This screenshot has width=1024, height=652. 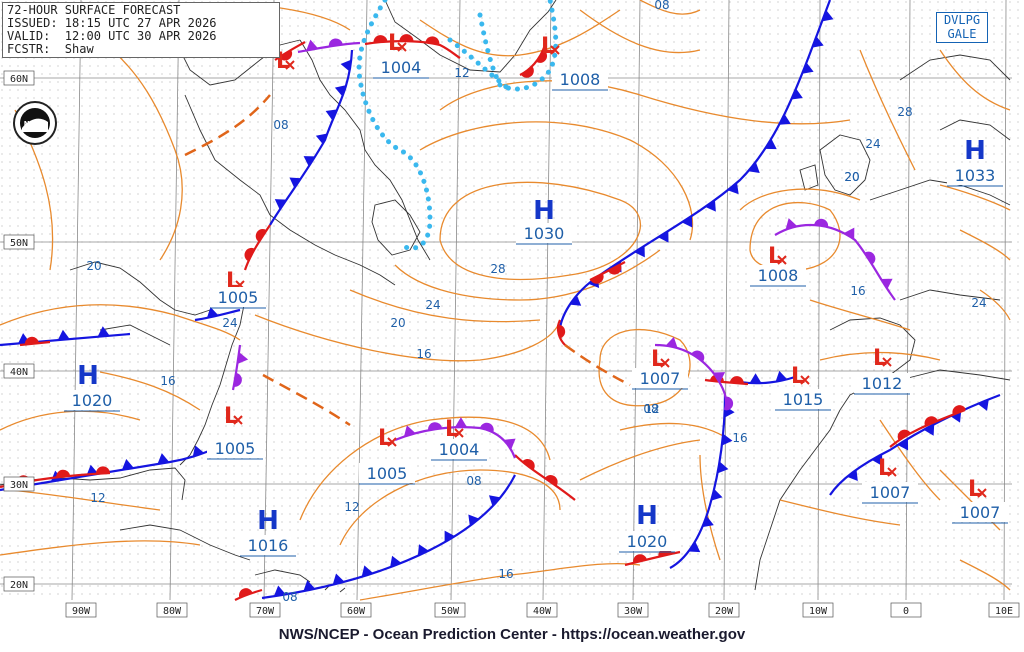 I want to click on noaa-logo: NOAA, so click(x=35, y=123).